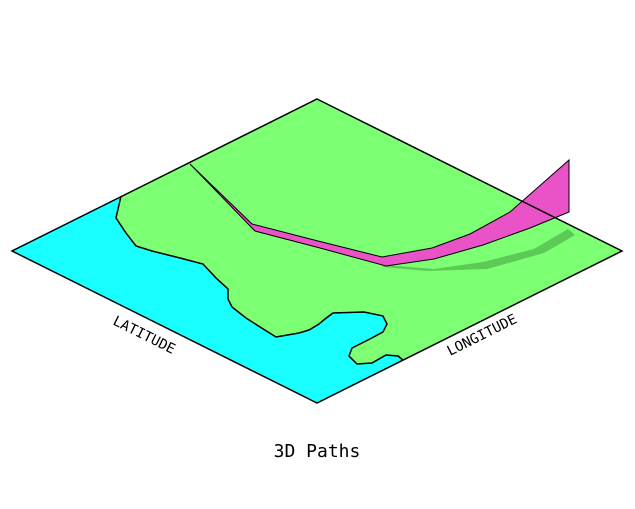 Image resolution: width=635 pixels, height=509 pixels. What do you see at coordinates (317, 451) in the screenshot?
I see `figure-title: 3D Paths` at bounding box center [317, 451].